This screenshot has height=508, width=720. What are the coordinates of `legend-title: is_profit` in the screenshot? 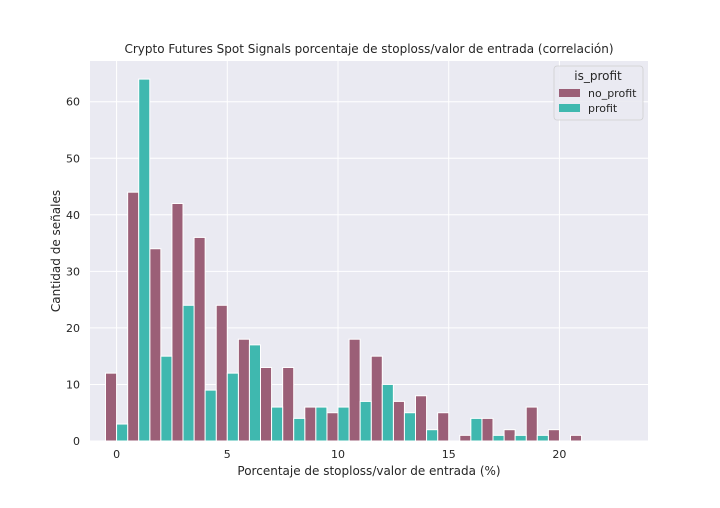 It's located at (598, 76).